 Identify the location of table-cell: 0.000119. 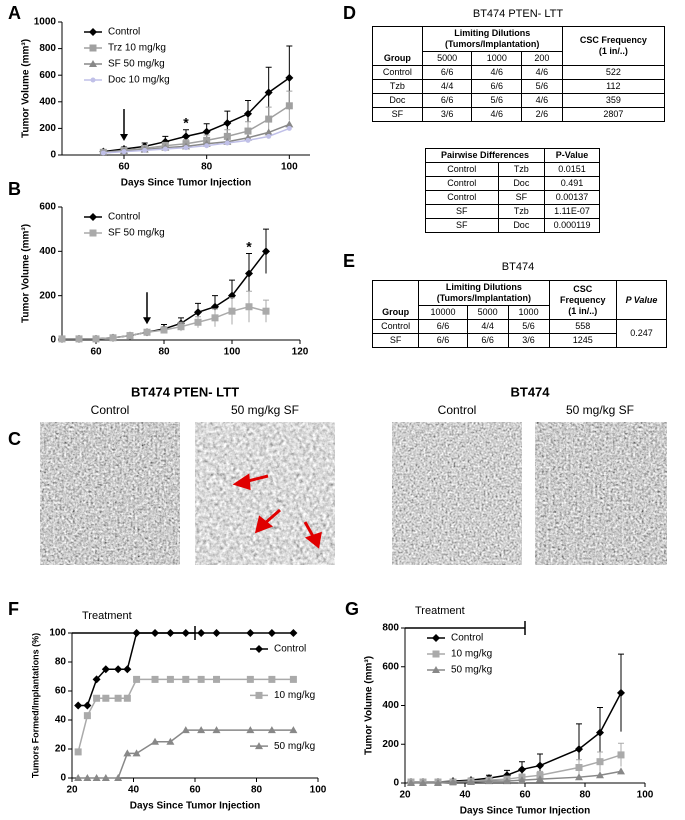
(572, 225).